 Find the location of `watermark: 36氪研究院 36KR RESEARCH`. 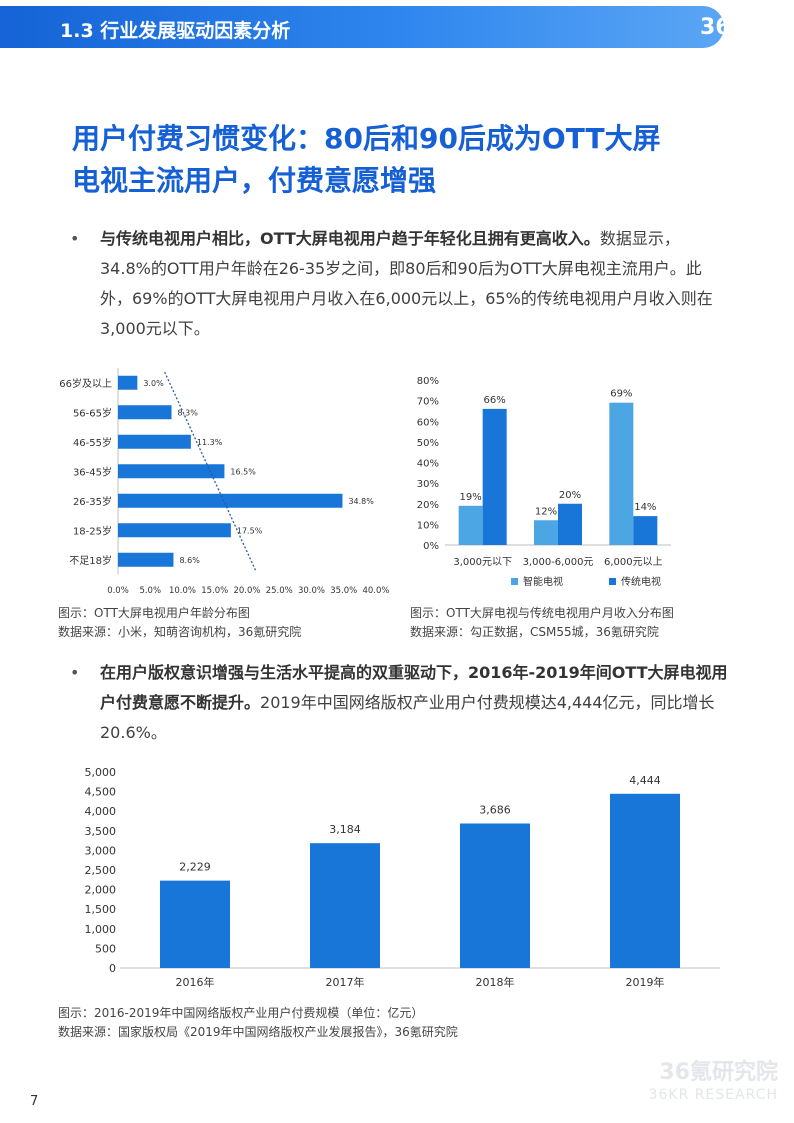

watermark: 36氪研究院 36KR RESEARCH is located at coordinates (706, 1082).